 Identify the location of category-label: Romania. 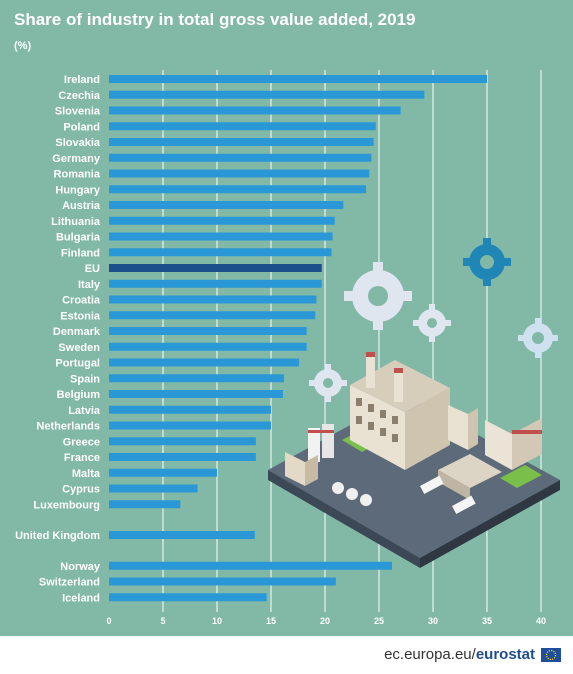
(77, 175).